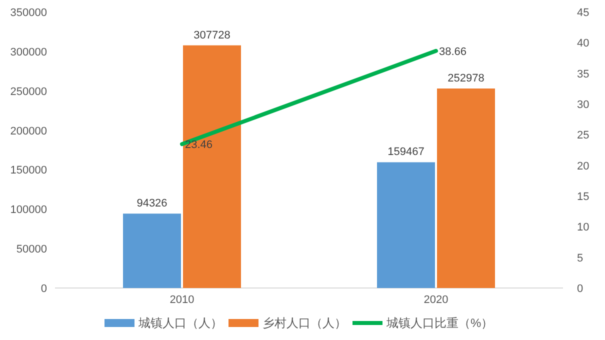 This screenshot has height=340, width=605. I want to click on y2-tick-label: 30, so click(583, 105).